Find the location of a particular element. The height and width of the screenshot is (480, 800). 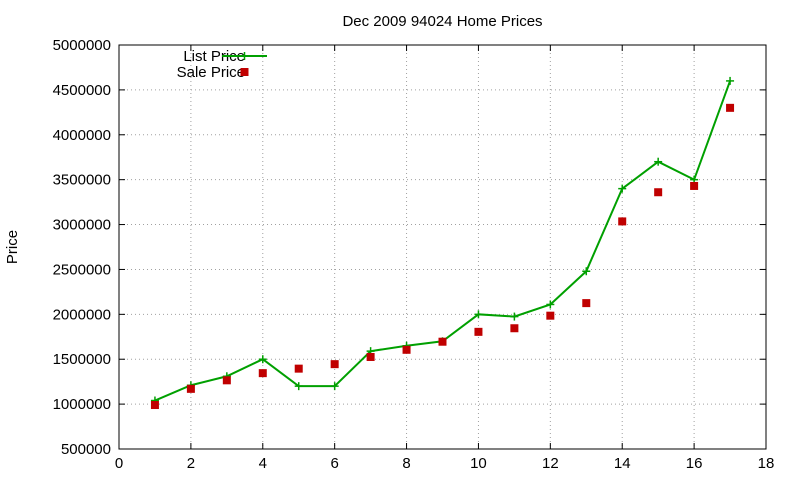

legend-square is located at coordinates (244, 72).